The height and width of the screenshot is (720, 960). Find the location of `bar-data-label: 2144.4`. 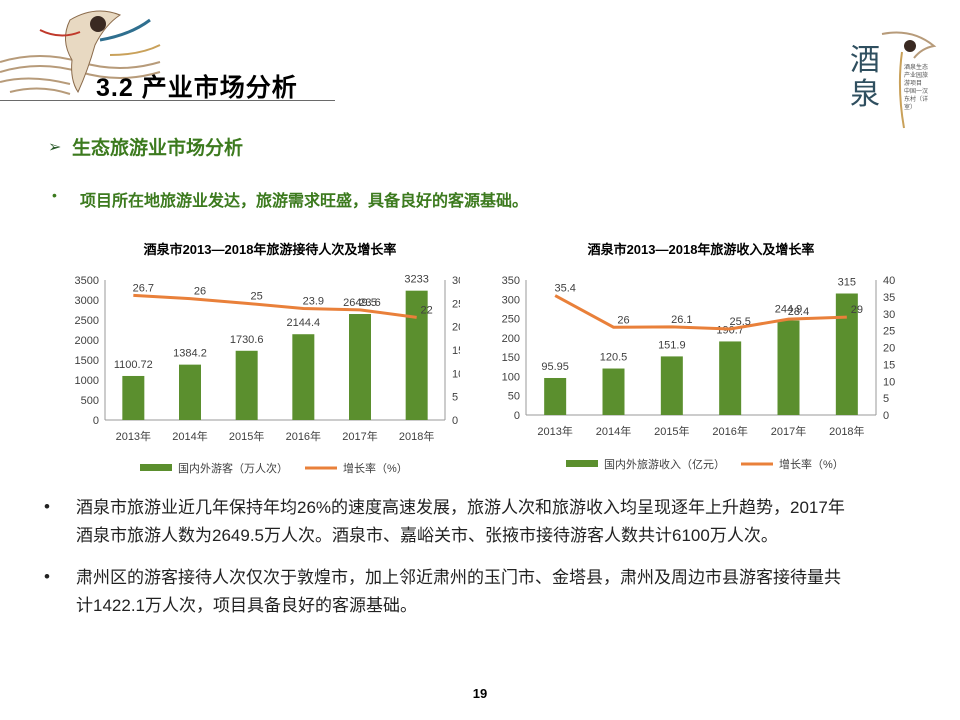

bar-data-label: 2144.4 is located at coordinates (304, 323).